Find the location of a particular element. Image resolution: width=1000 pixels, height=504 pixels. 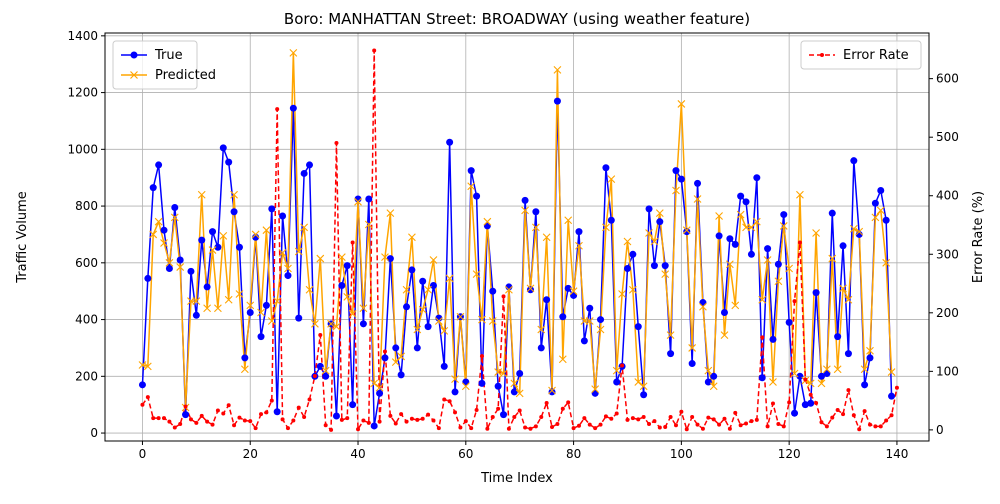

legend-true-marker is located at coordinates (134, 55).